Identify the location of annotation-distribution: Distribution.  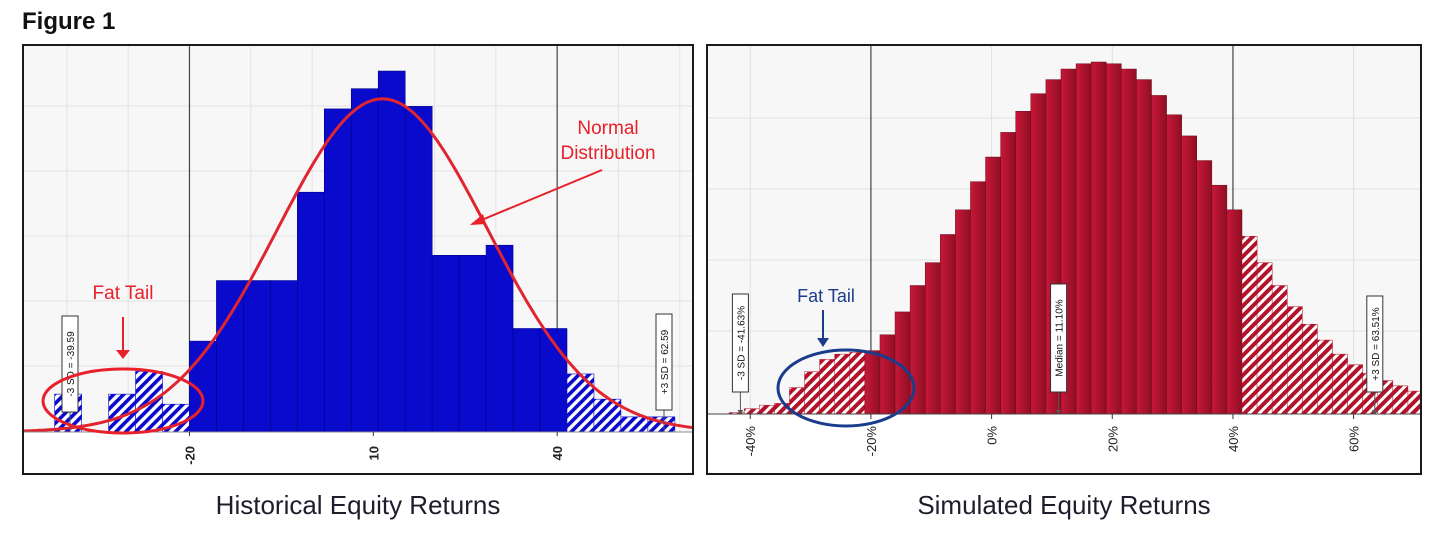
(607, 153).